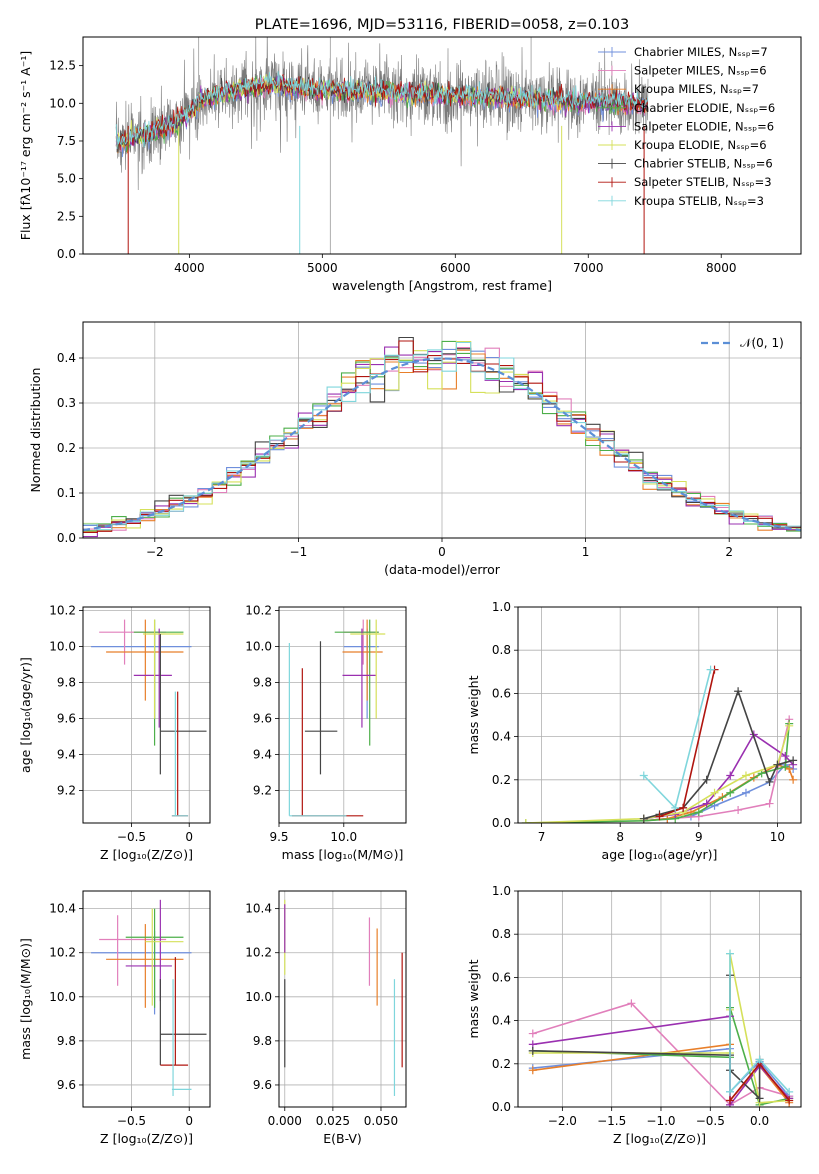  I want to click on mass-weight-vs-z-ytick-label: 0.0, so click(501, 1107).